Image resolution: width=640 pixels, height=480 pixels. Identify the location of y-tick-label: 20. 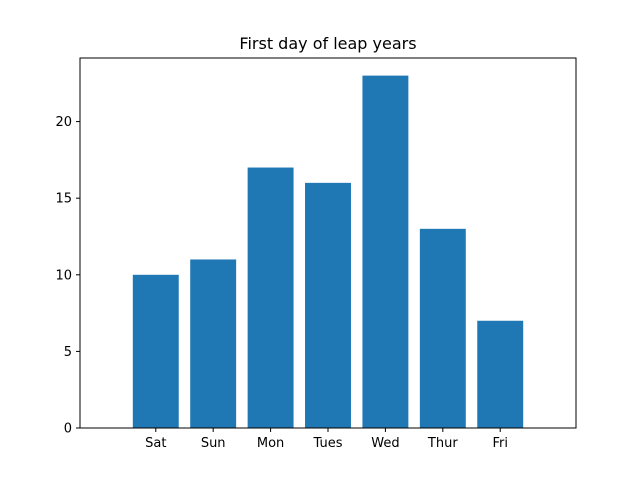
(63, 122).